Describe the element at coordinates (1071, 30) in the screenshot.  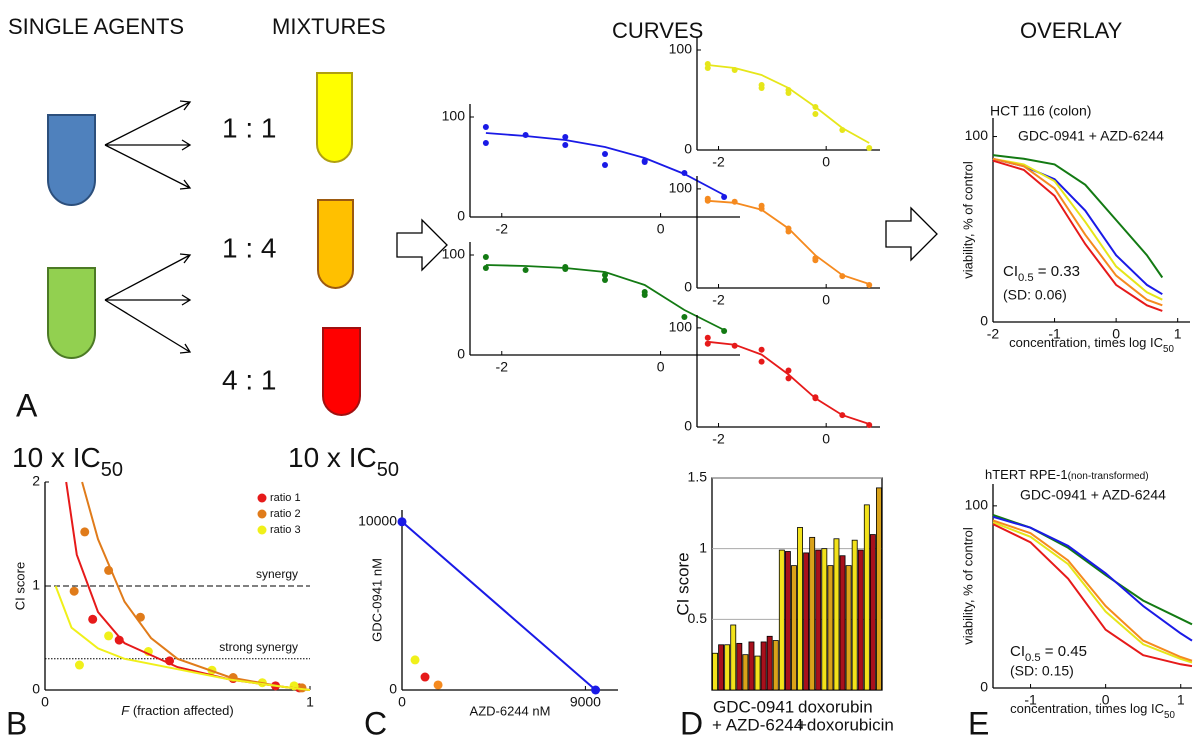
I see `heading: OVERLAY` at that location.